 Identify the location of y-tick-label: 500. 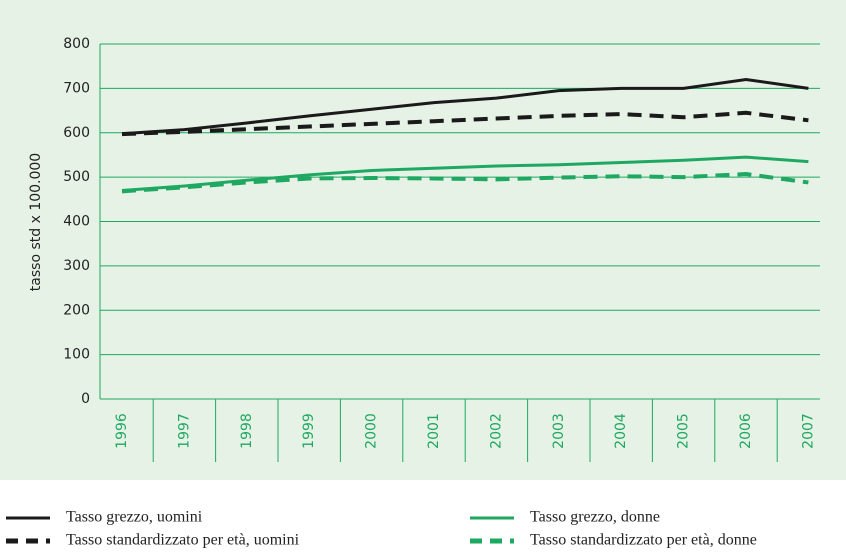
(76, 177).